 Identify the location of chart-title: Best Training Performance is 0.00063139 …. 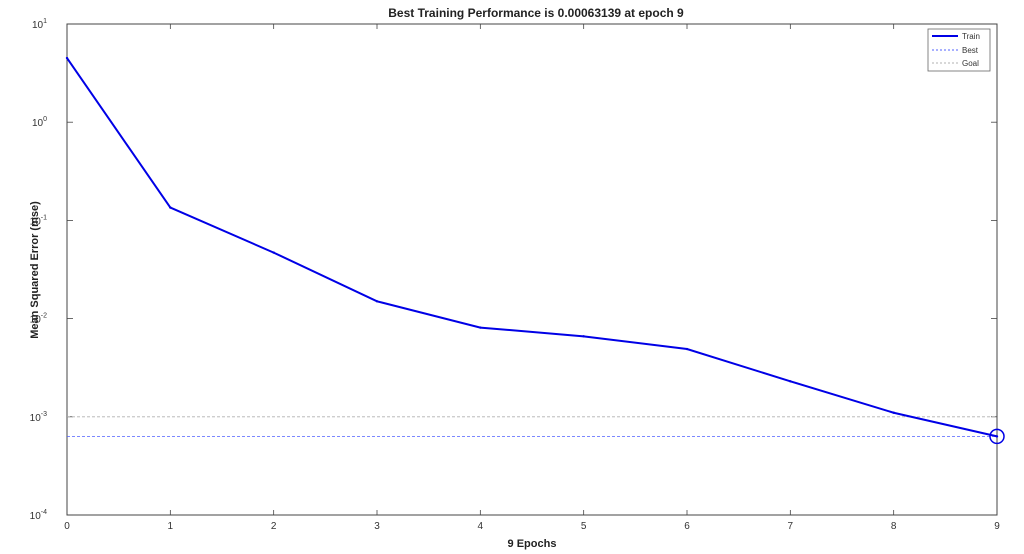
(536, 13).